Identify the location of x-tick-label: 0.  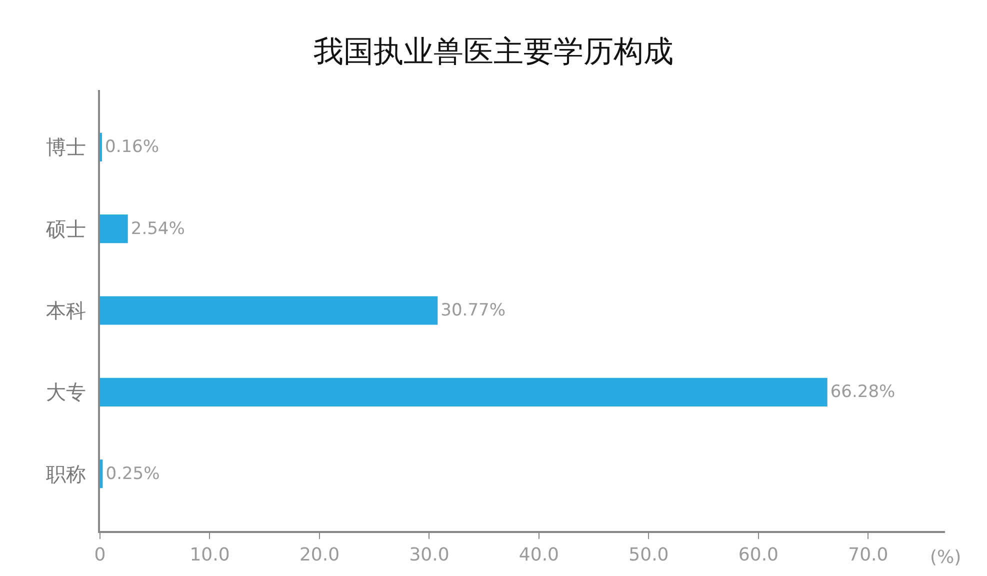
(100, 555).